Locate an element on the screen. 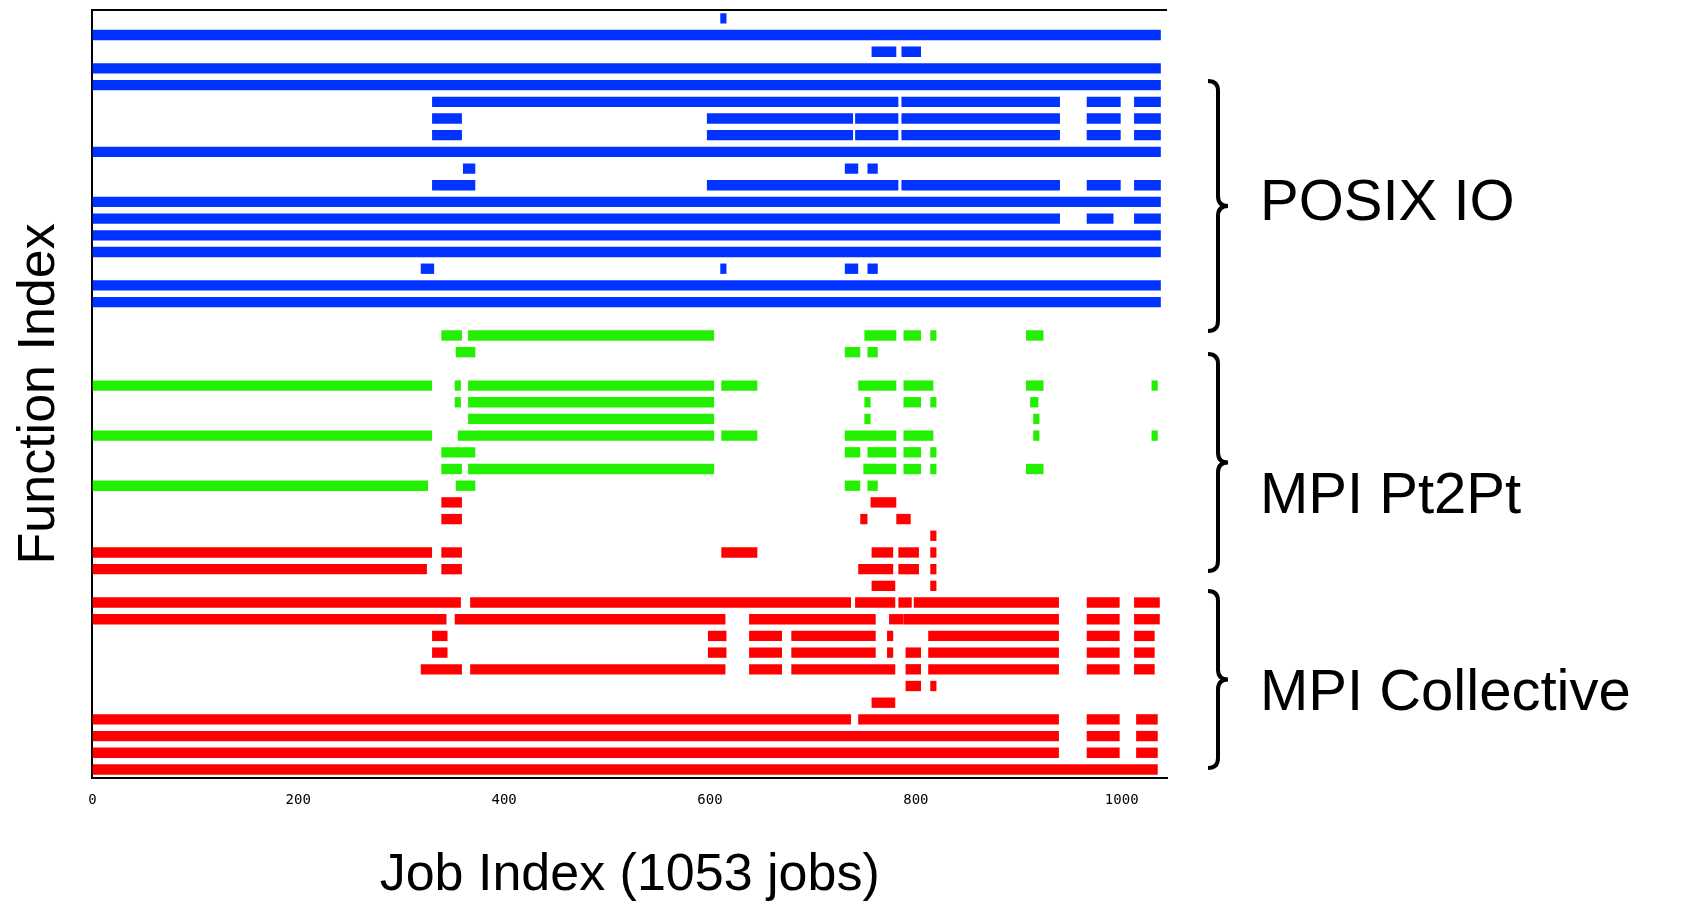 Image resolution: width=1691 pixels, height=921 pixels. x-tick-label: 0 is located at coordinates (92, 798).